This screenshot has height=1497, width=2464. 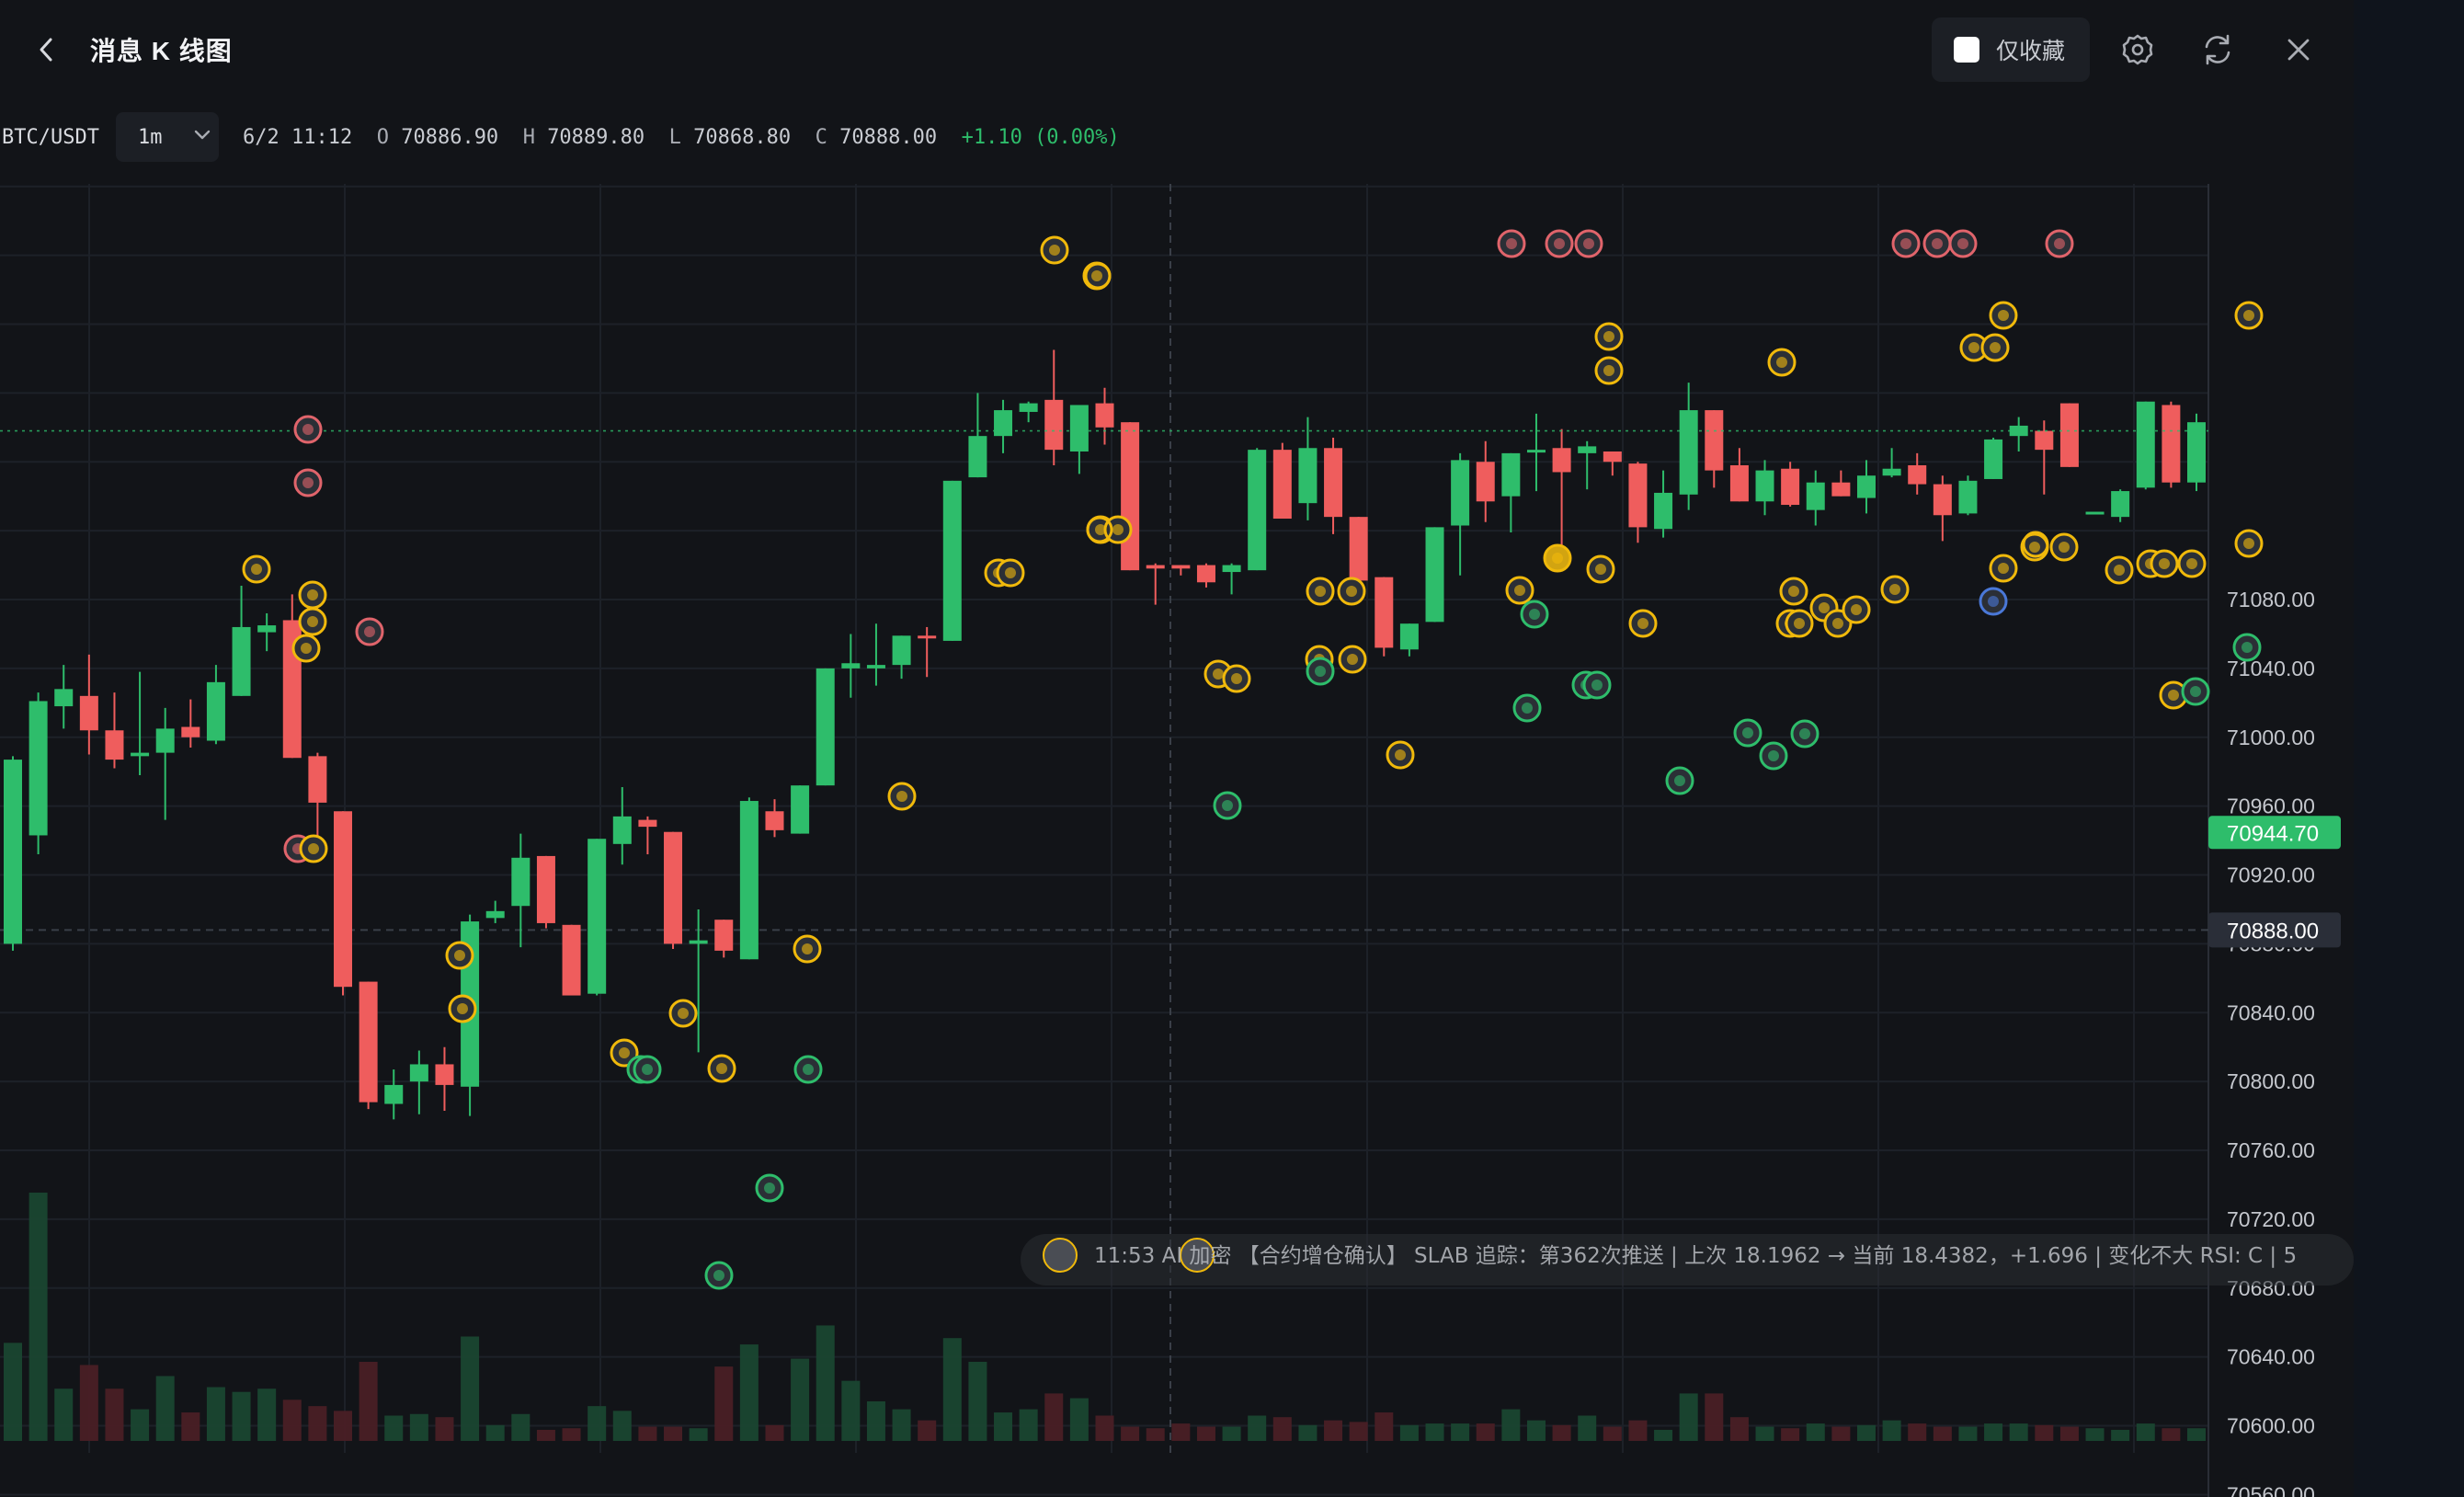 What do you see at coordinates (2271, 1081) in the screenshot?
I see `price-axis-label: 70800.00` at bounding box center [2271, 1081].